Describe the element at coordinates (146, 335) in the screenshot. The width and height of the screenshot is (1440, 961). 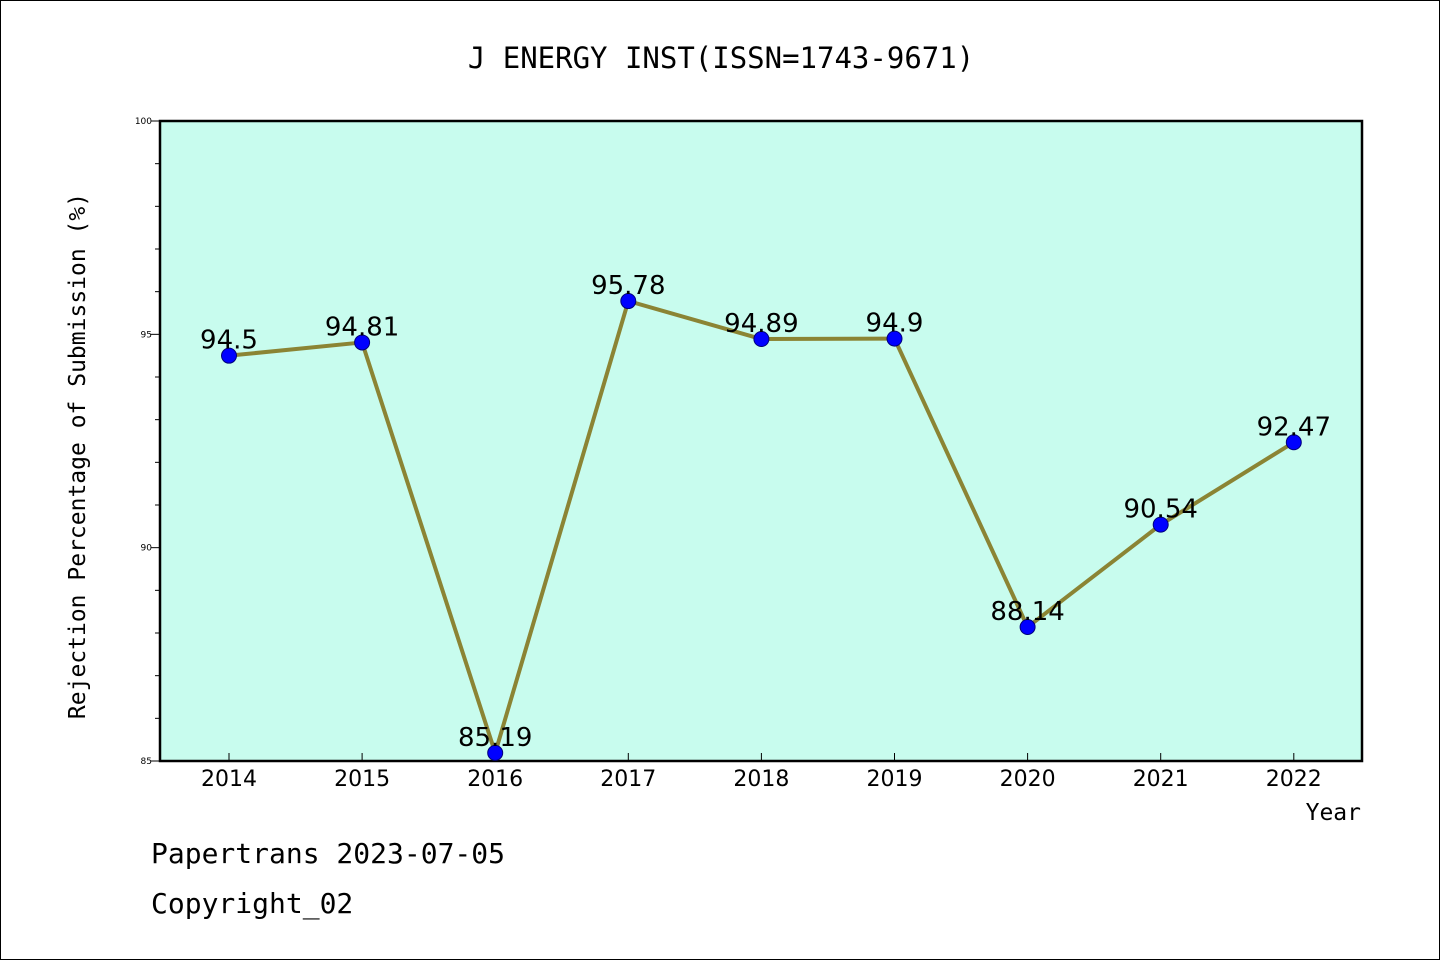
I see `y-tick-label: 95` at that location.